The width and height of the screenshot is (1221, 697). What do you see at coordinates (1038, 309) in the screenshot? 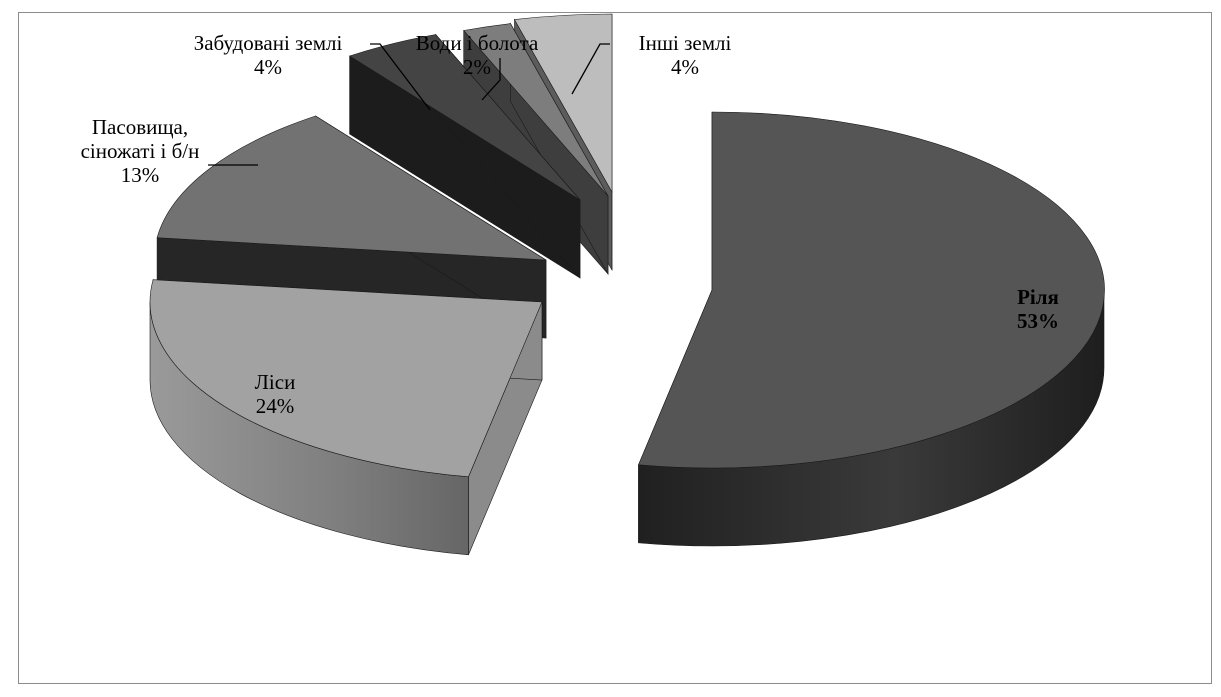
I see `data-label-ріля: Ріля 53%` at bounding box center [1038, 309].